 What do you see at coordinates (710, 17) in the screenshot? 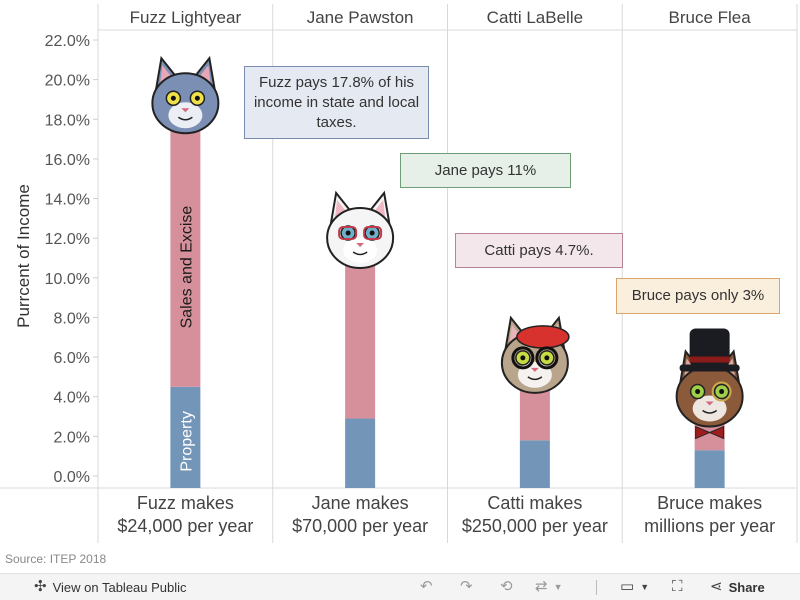
I see `column-header: Bruce Flea` at bounding box center [710, 17].